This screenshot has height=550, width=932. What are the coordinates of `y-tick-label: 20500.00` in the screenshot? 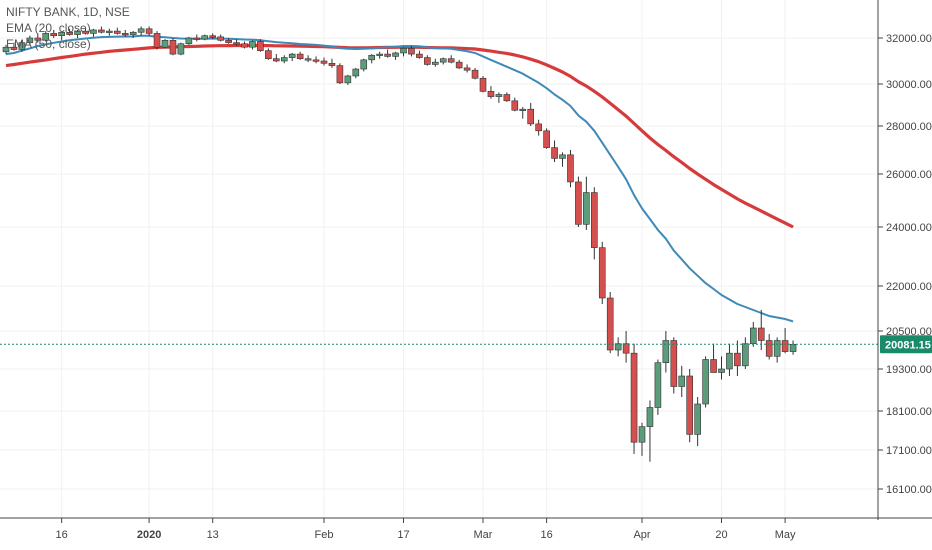 It's located at (909, 332).